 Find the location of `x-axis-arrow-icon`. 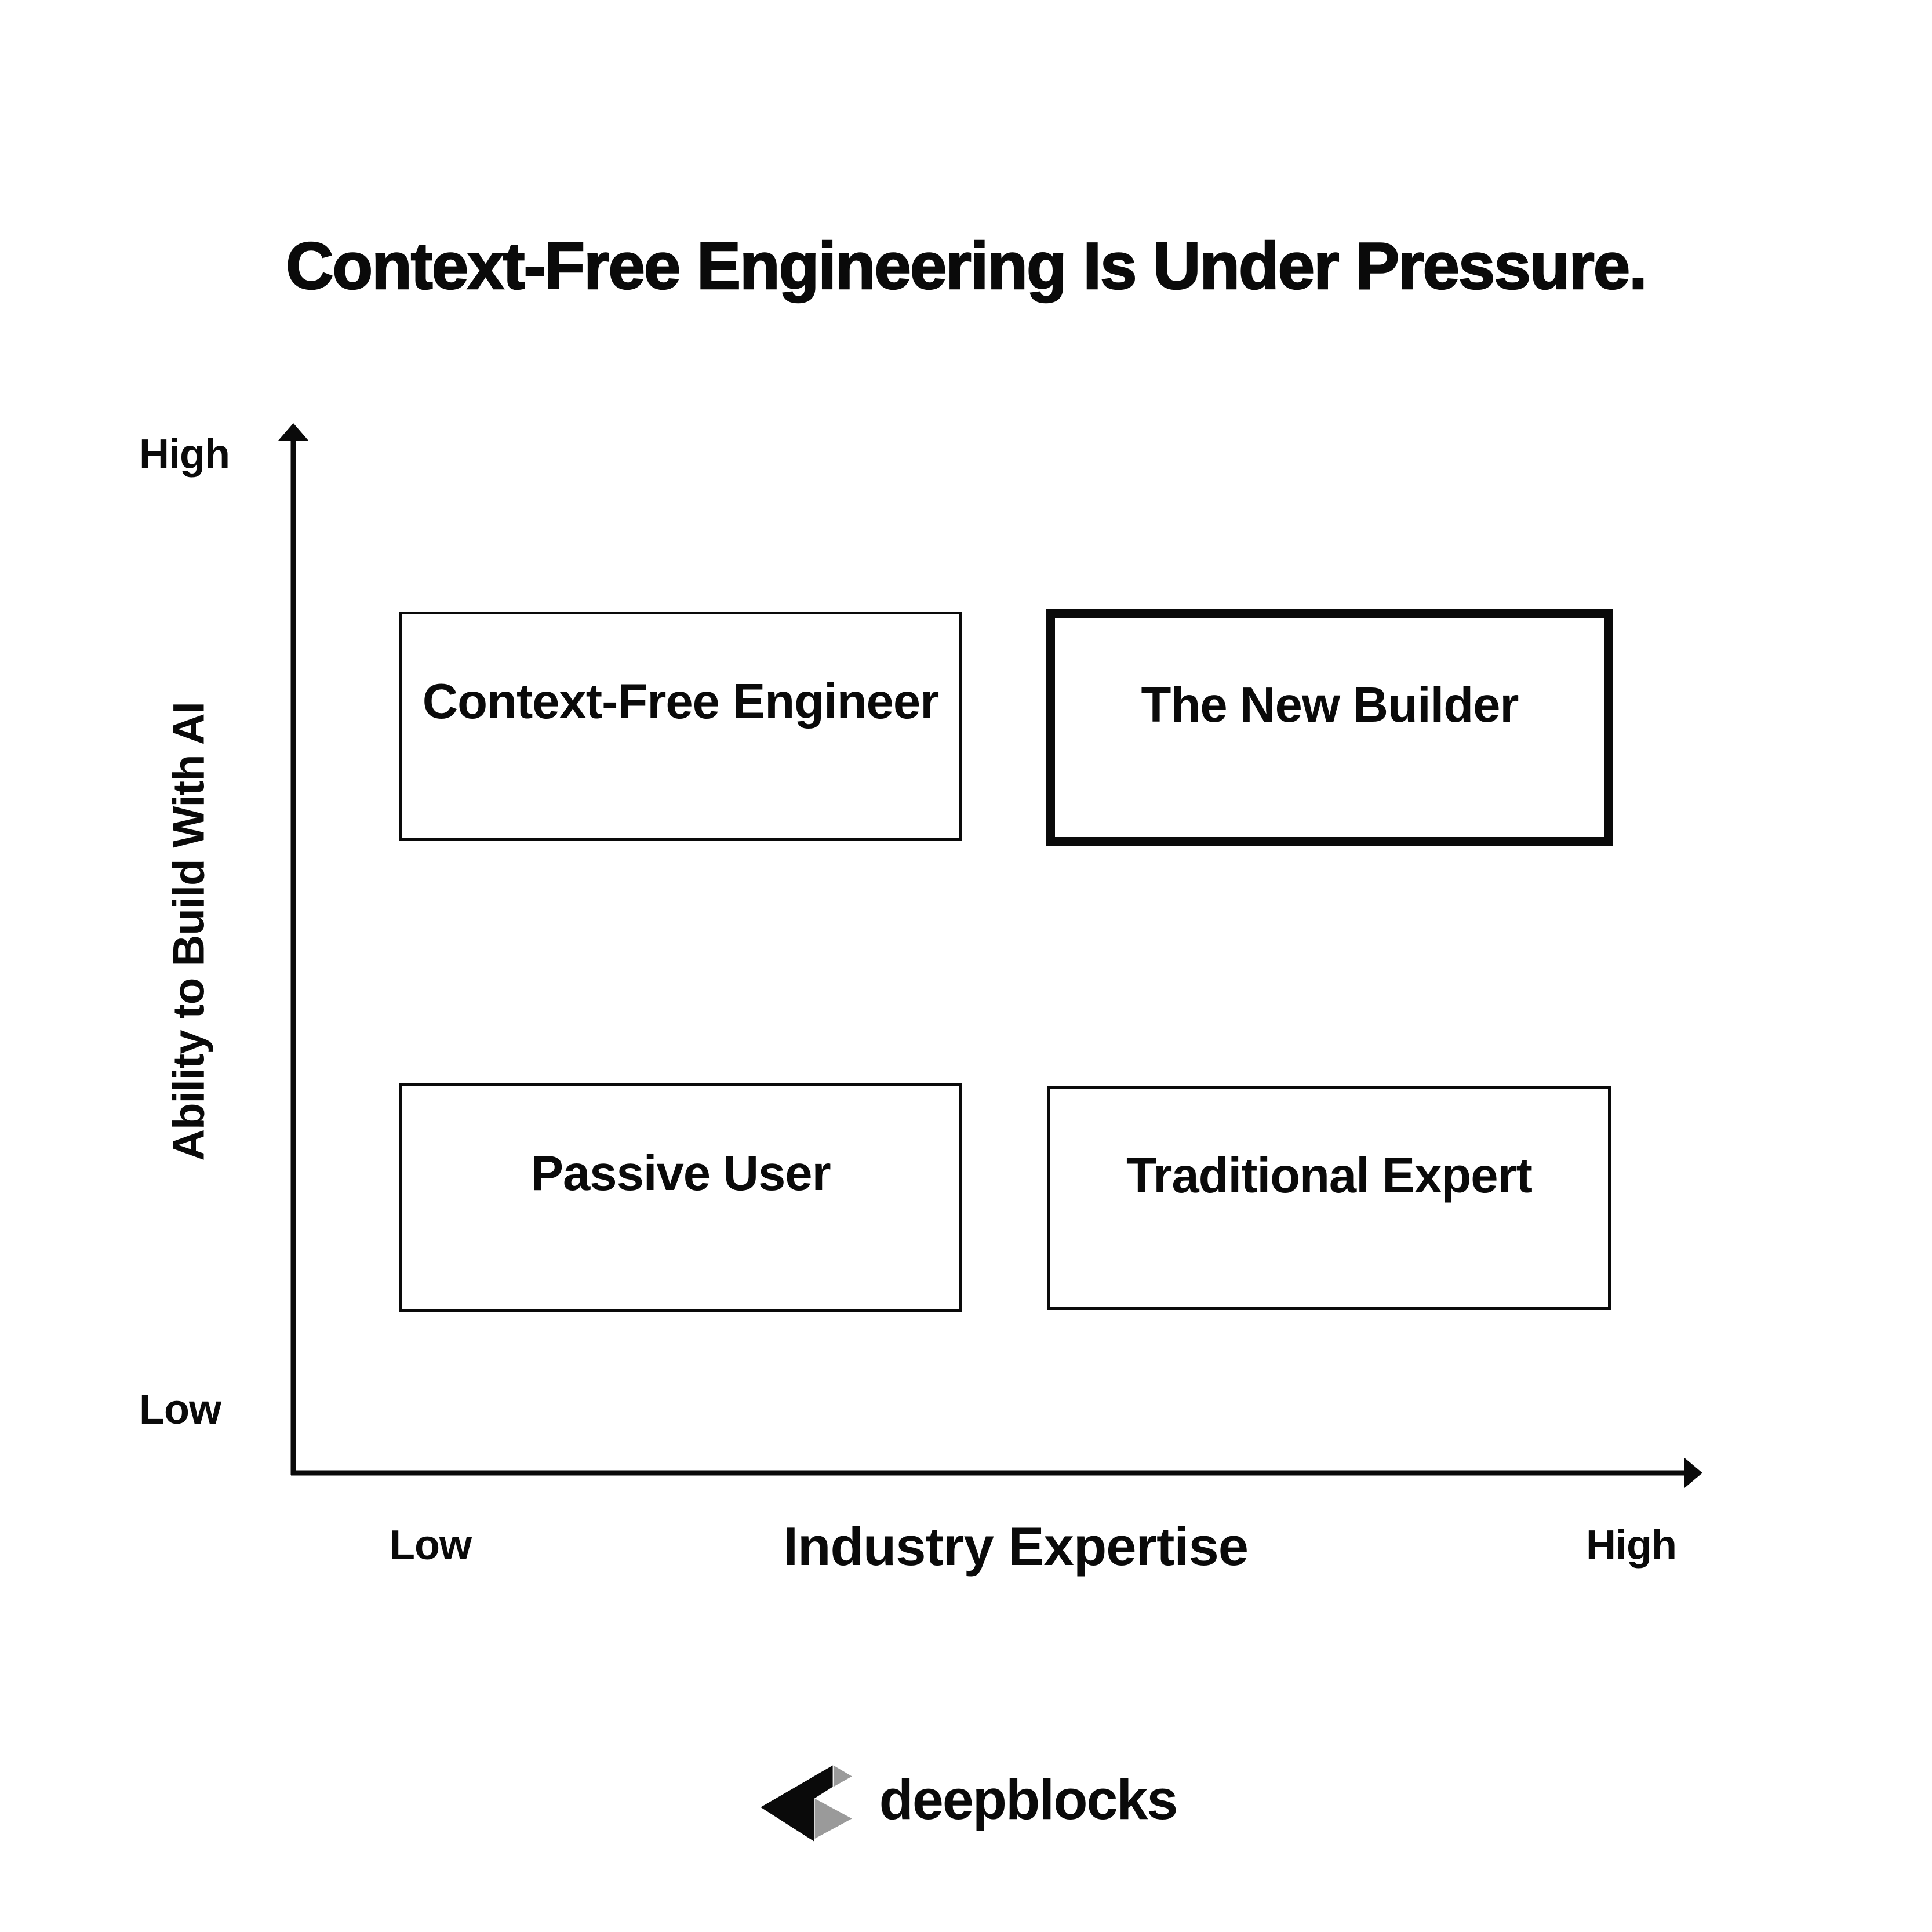

x-axis-arrow-icon is located at coordinates (1693, 1473).